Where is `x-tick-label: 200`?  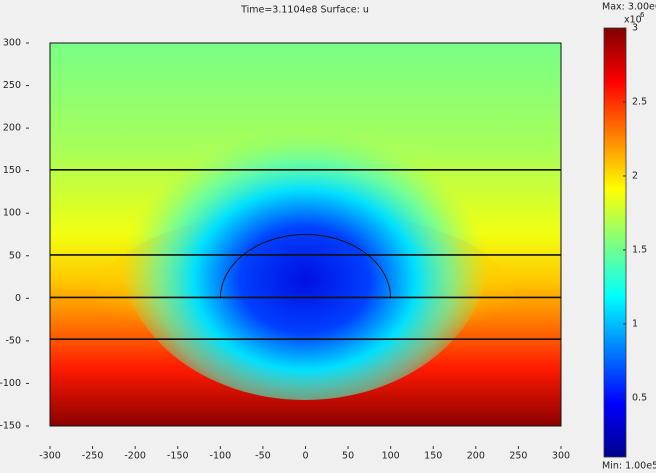
x-tick-label: 200 is located at coordinates (476, 456).